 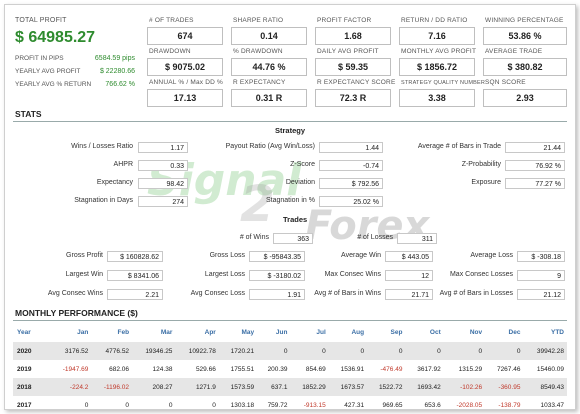 I want to click on metric-value-drawdown: $ 9075.02, so click(x=185, y=67).